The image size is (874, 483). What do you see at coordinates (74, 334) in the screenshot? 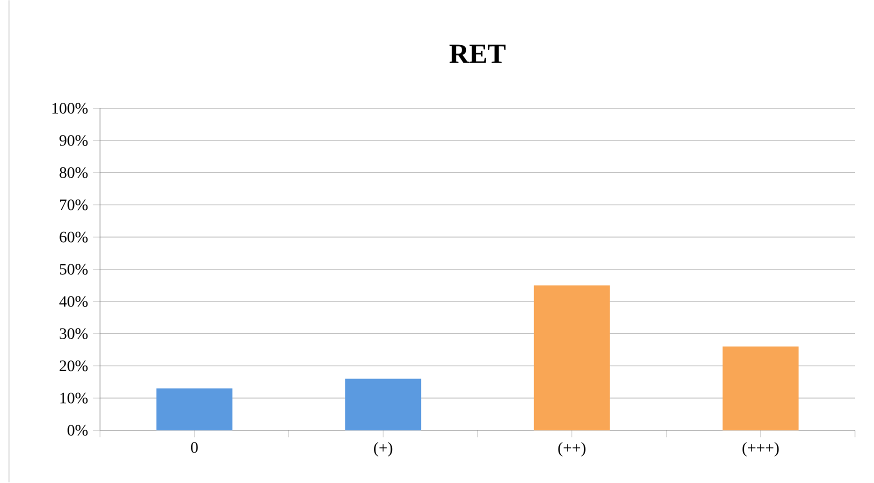
I see `y-tick-label: 30%` at bounding box center [74, 334].